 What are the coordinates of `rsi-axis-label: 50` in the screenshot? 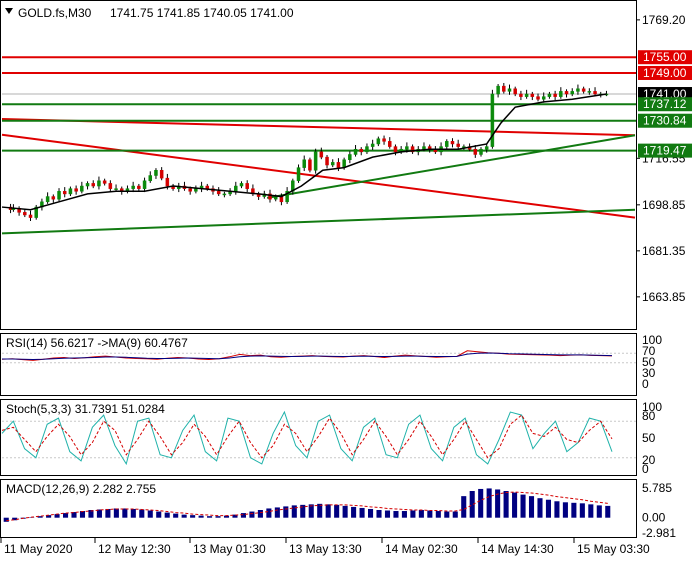 It's located at (649, 362).